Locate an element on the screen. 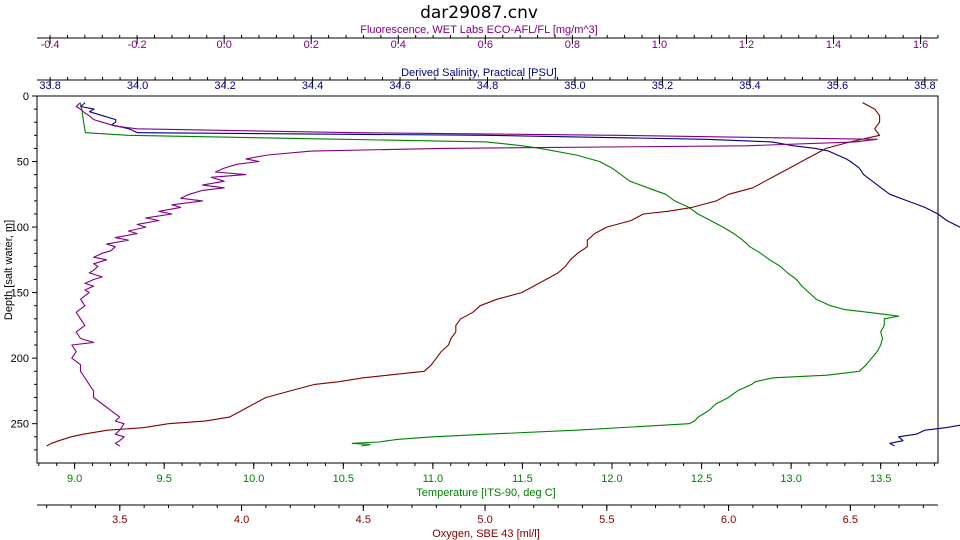 The width and height of the screenshot is (960, 540). depth-axis-label: Depth [salt water, m] is located at coordinates (9, 270).